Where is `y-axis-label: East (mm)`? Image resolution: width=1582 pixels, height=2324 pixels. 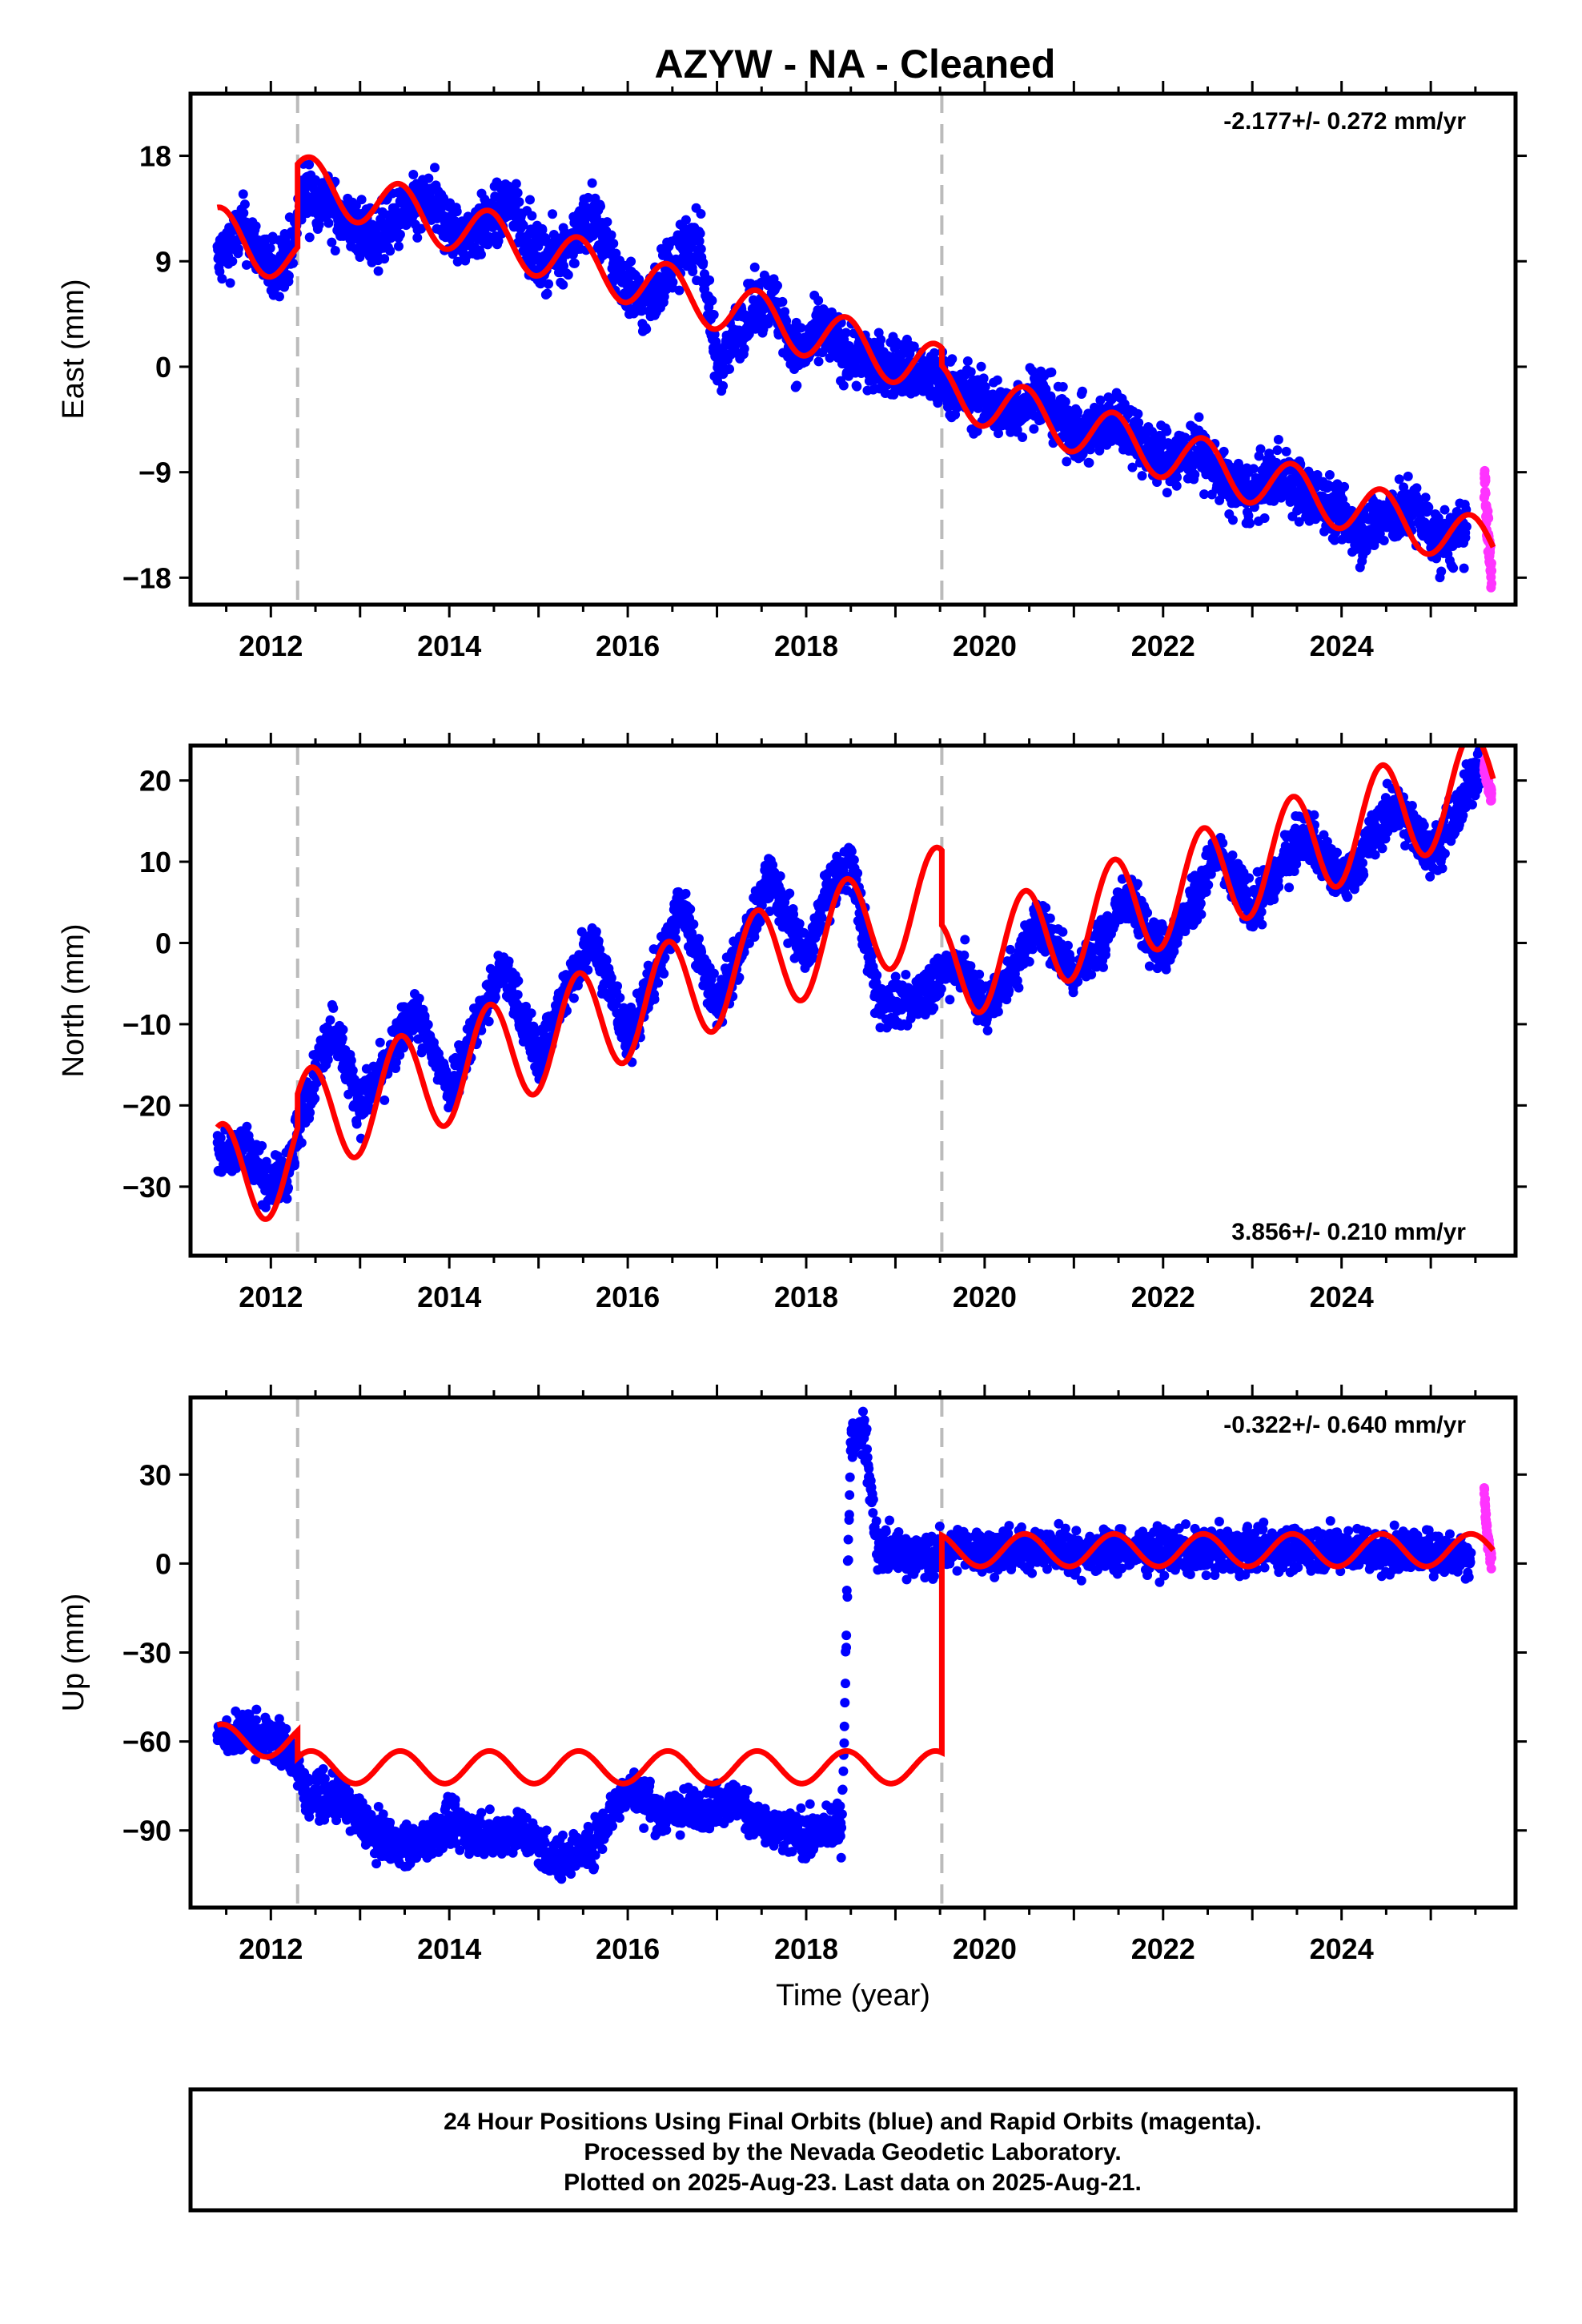
y-axis-label: East (mm) is located at coordinates (74, 349).